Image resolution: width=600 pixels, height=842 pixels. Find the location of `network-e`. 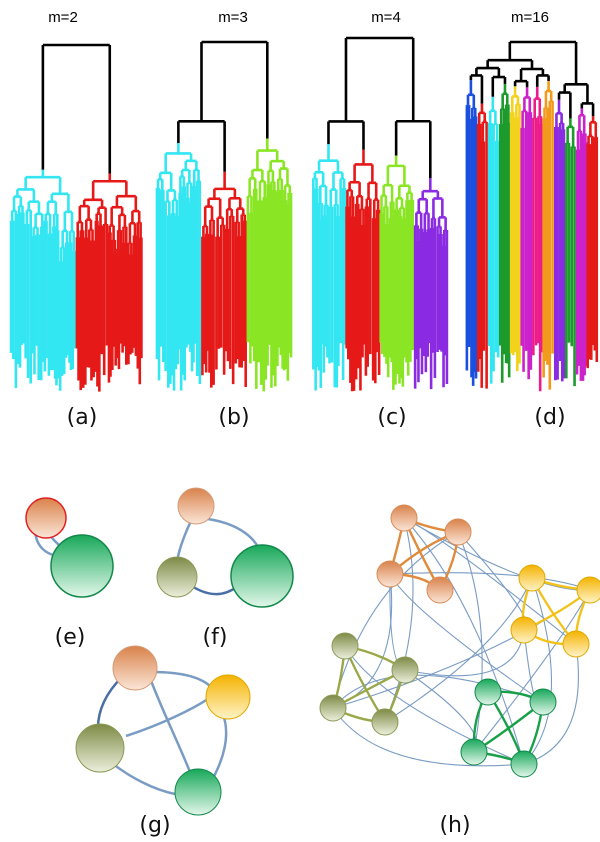

network-e is located at coordinates (69, 547).